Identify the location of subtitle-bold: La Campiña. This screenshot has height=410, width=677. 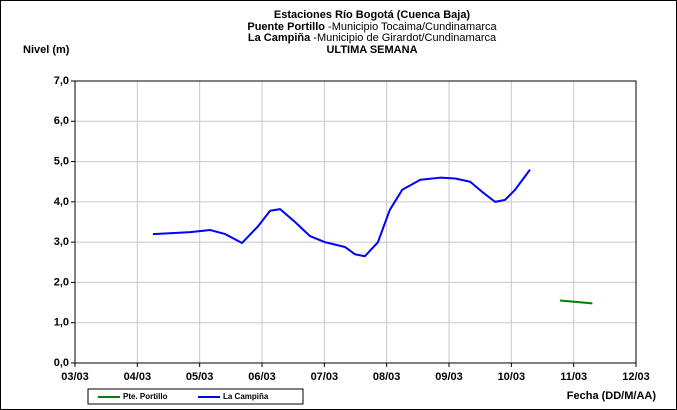
(279, 38).